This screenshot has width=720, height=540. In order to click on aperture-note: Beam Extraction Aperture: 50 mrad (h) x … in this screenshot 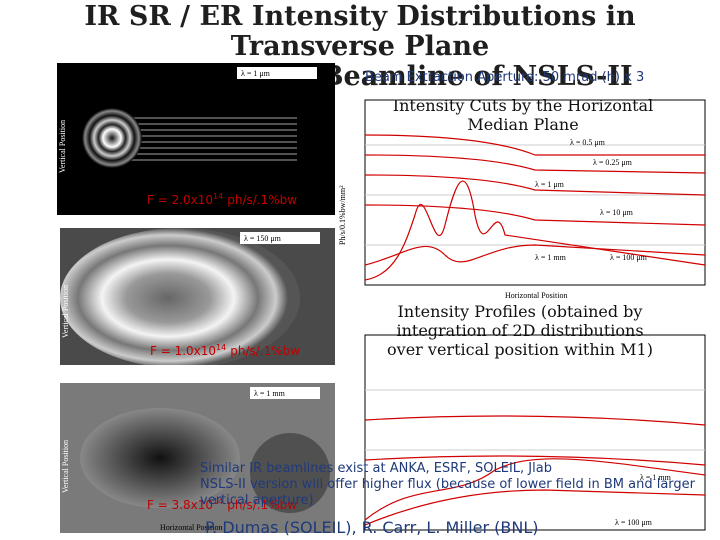, I will do `click(505, 77)`.